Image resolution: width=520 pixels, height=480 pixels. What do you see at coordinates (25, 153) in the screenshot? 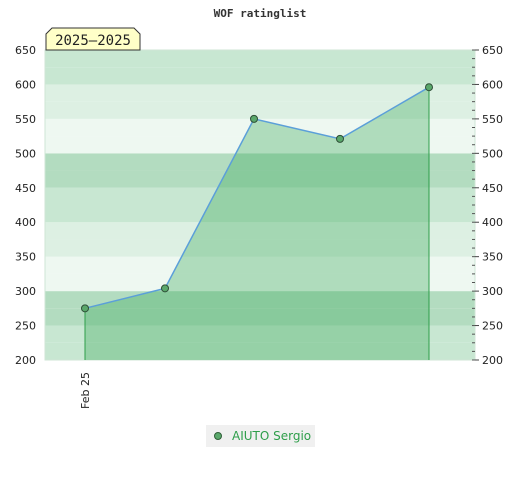
I see `y-tick-label-left: 500` at bounding box center [25, 153].